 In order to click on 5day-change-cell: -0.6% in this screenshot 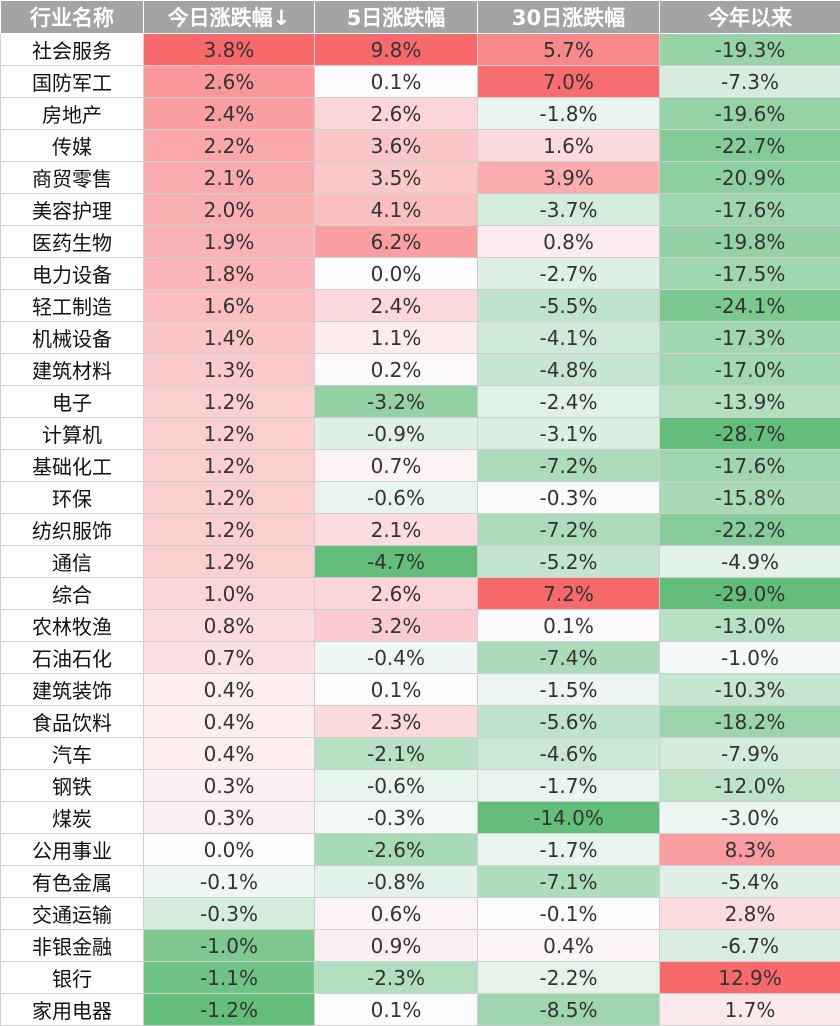, I will do `click(396, 498)`.